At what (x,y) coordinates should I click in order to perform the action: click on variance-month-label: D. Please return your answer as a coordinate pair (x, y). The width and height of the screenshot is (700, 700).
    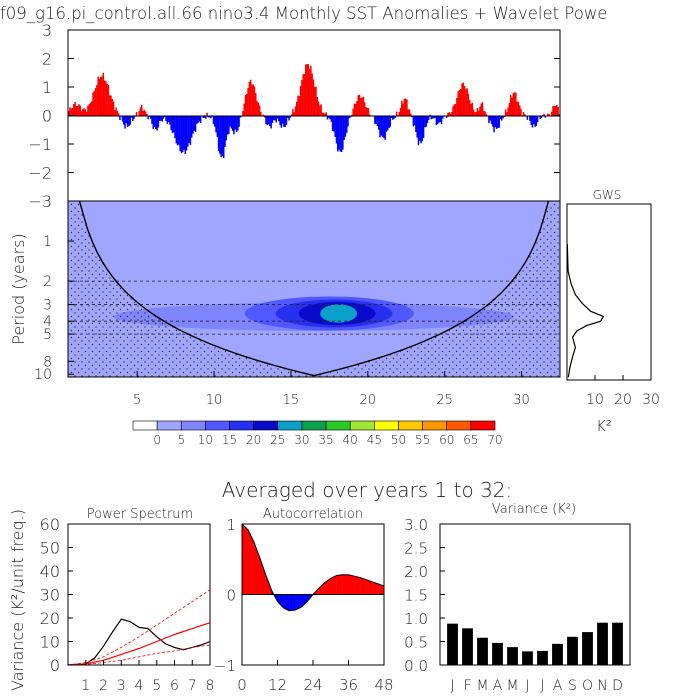
    Looking at the image, I should click on (617, 686).